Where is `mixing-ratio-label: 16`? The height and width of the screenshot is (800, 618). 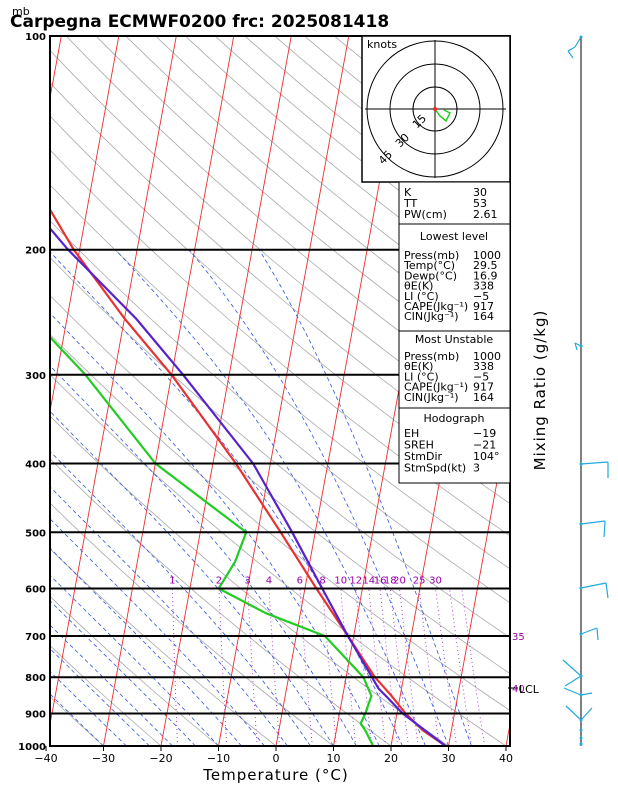
mixing-ratio-label: 16 is located at coordinates (380, 580).